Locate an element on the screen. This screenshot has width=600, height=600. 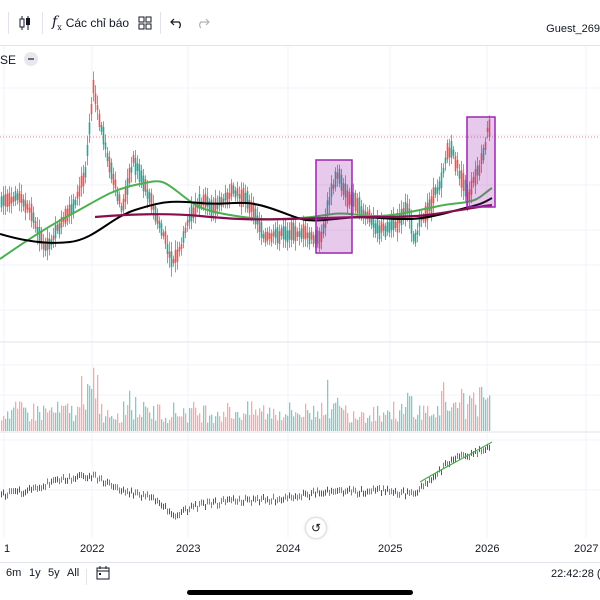
candles-icon is located at coordinates (25, 23).